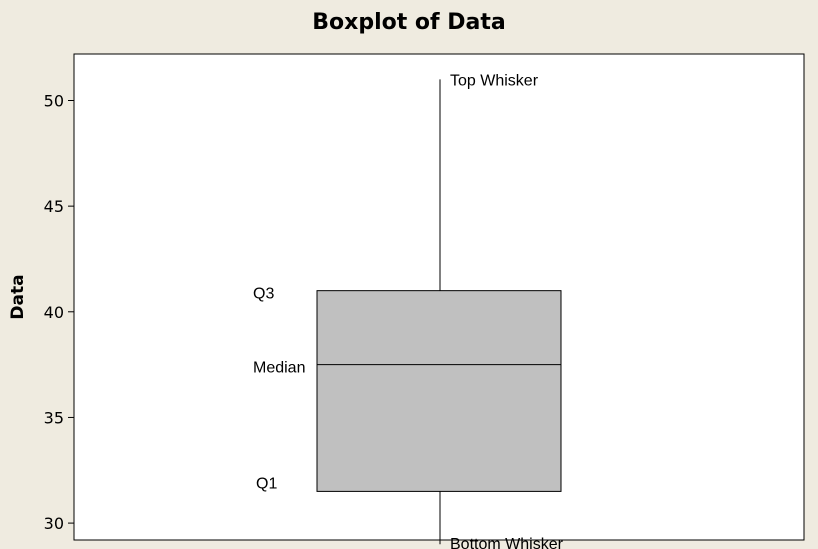 The width and height of the screenshot is (818, 549). I want to click on y-axis: 30 35 40 45 50, so click(59, 312).